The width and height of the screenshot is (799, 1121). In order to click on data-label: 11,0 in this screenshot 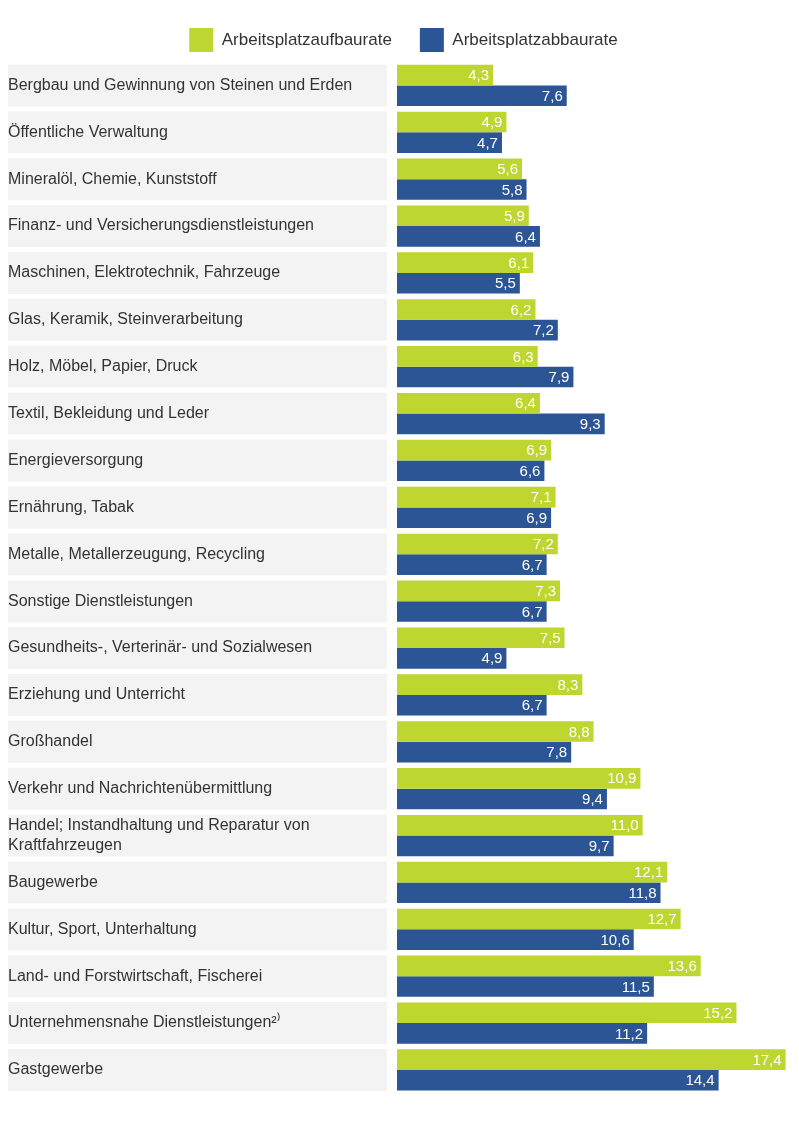, I will do `click(624, 825)`.